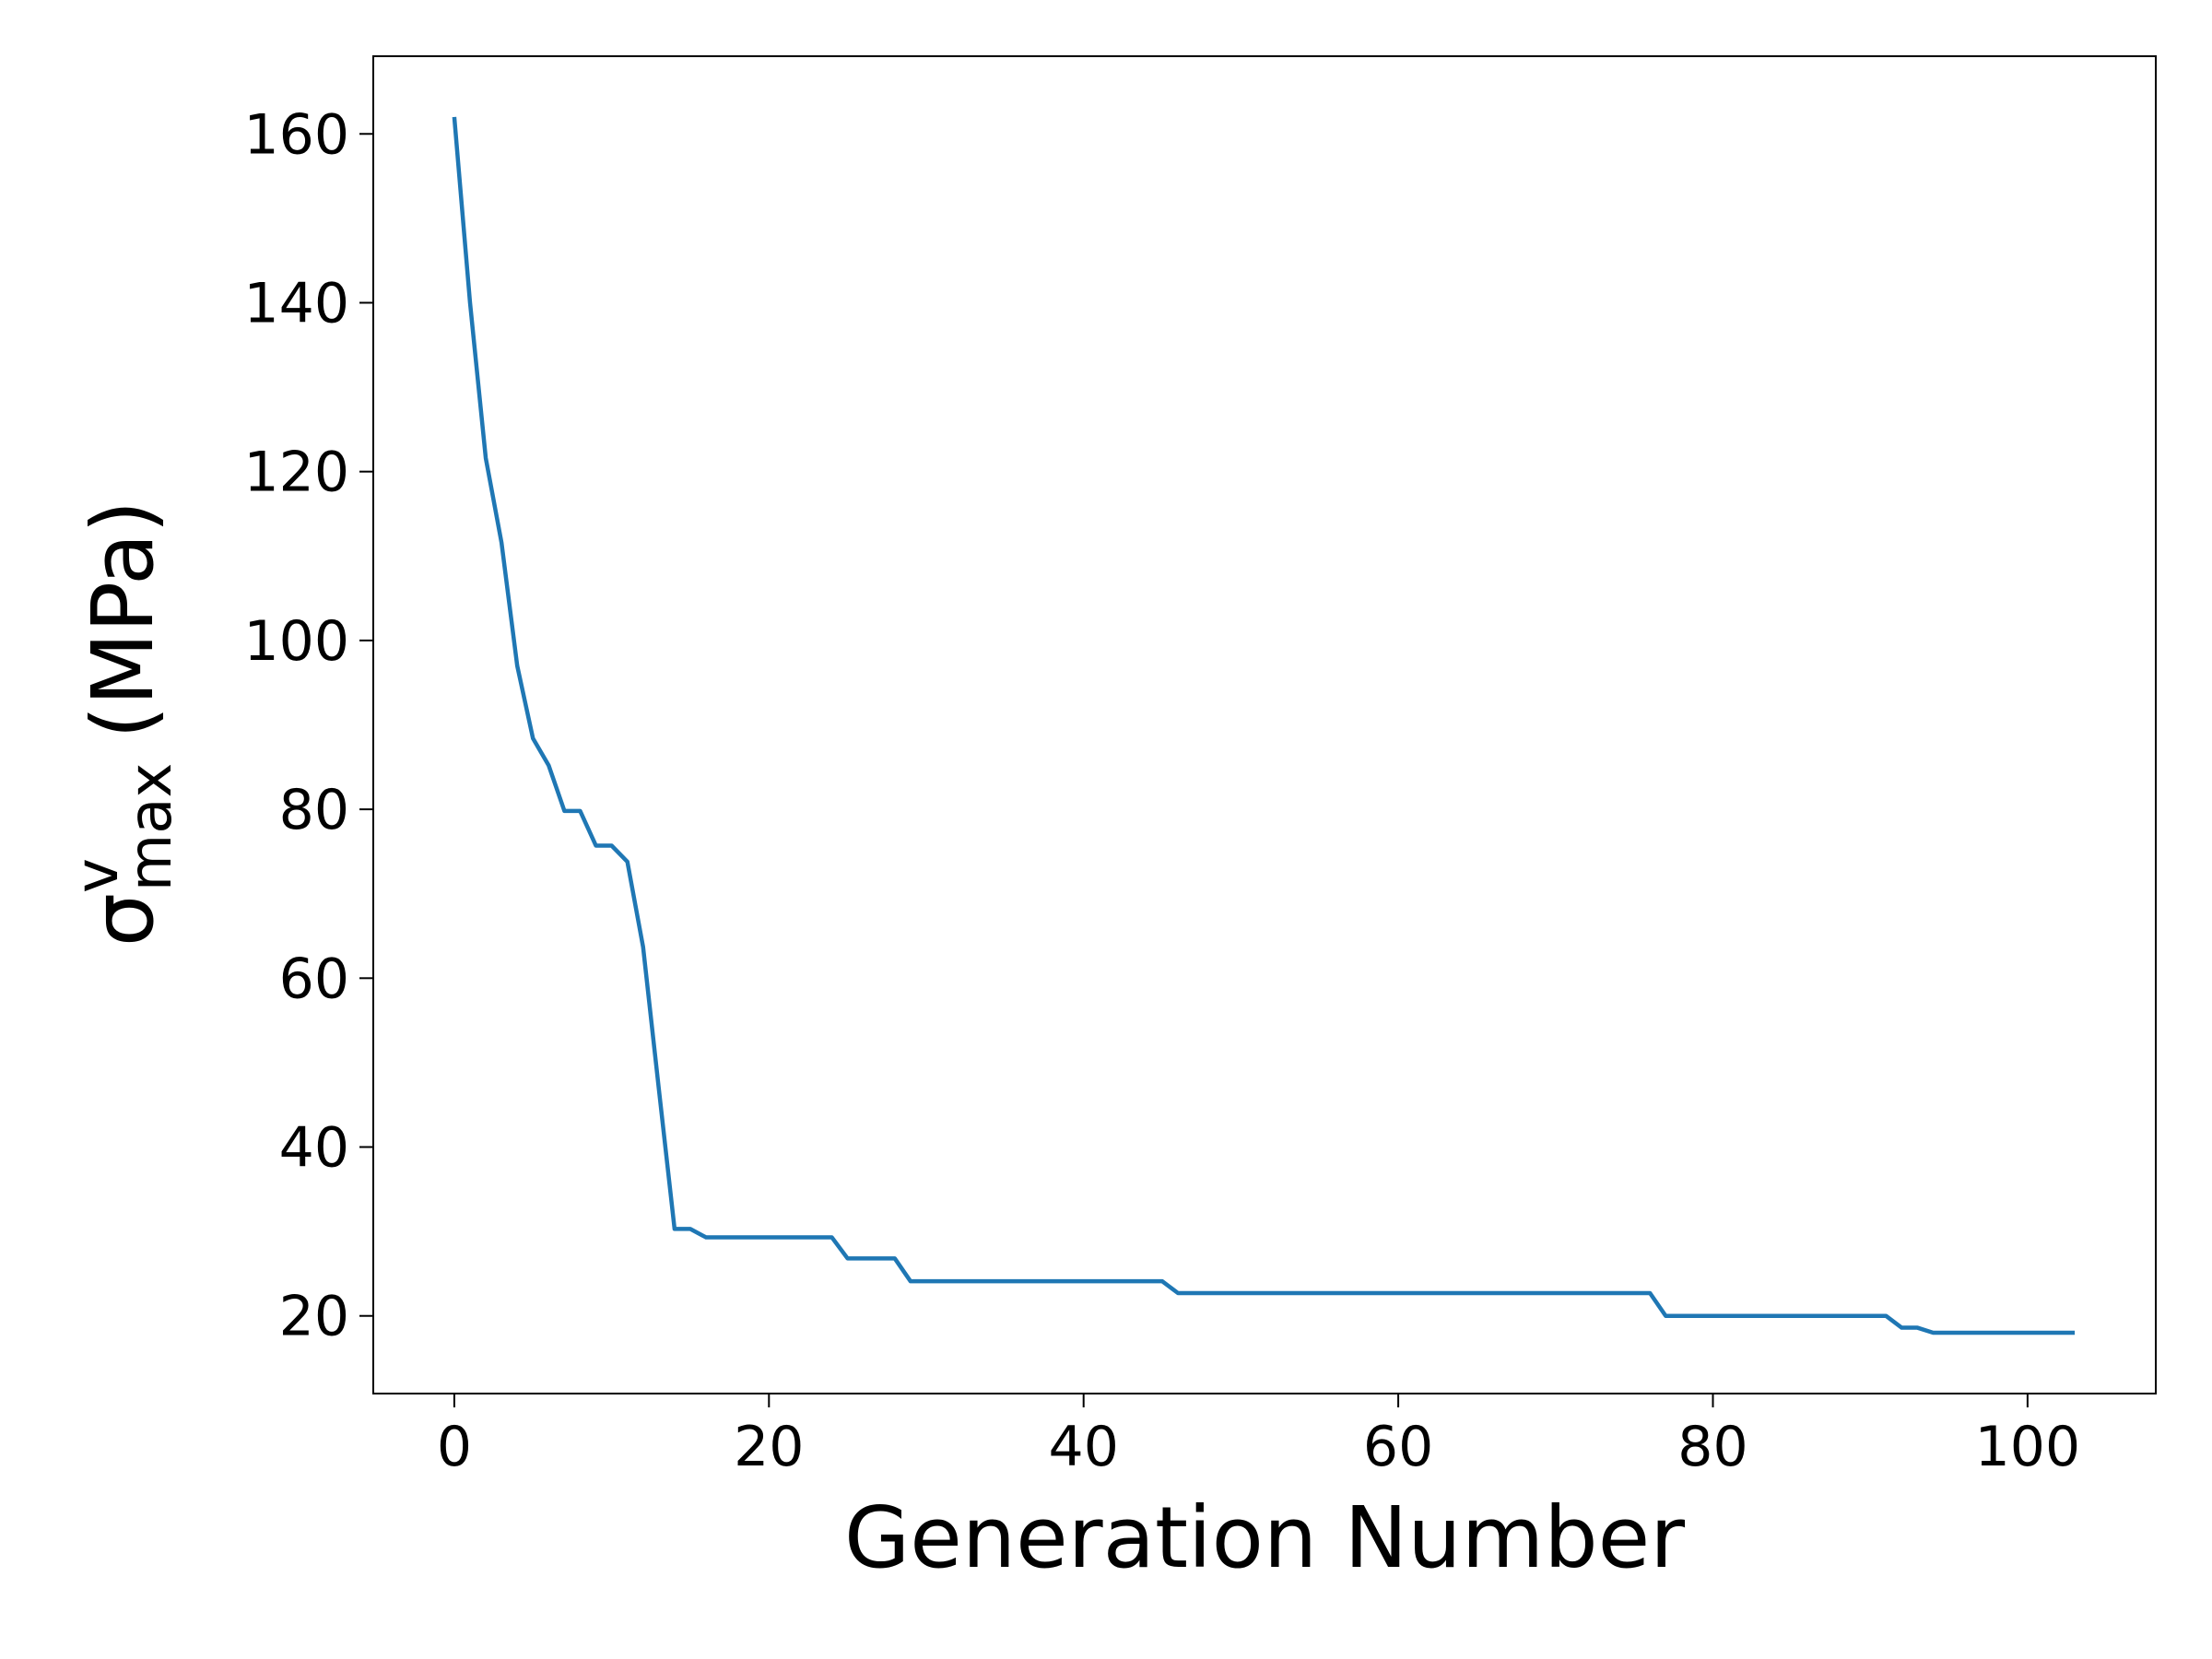  Describe the element at coordinates (98, 875) in the screenshot. I see `y-label-superscript: v` at that location.